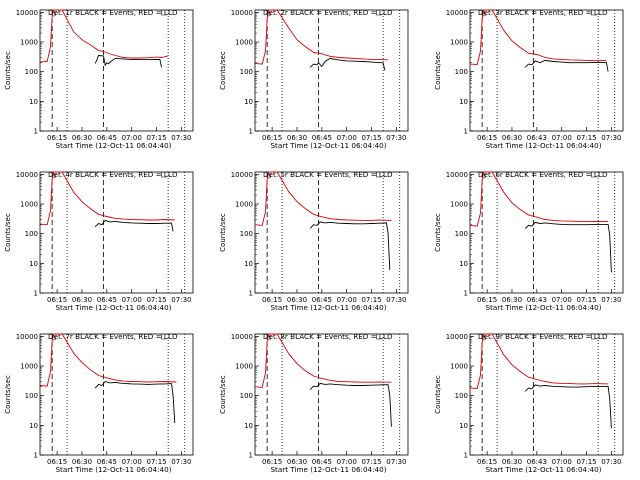 The height and width of the screenshot is (480, 640). Describe the element at coordinates (328, 336) in the screenshot. I see `panel-title: Det. 8r BLACK = Events, RED = LLD` at that location.